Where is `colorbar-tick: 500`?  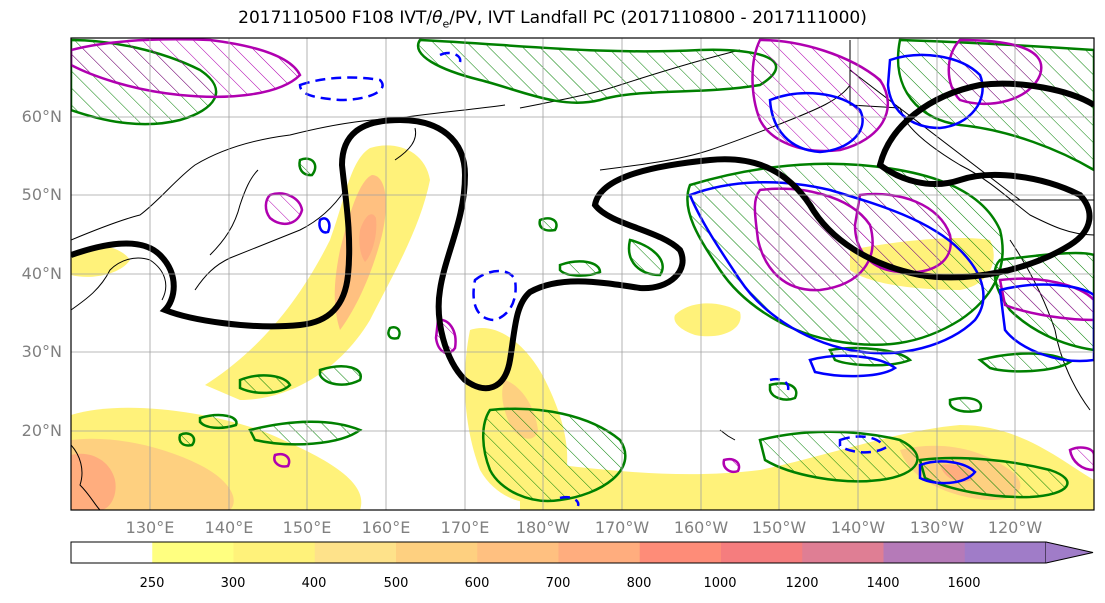
colorbar-tick: 500 is located at coordinates (396, 583).